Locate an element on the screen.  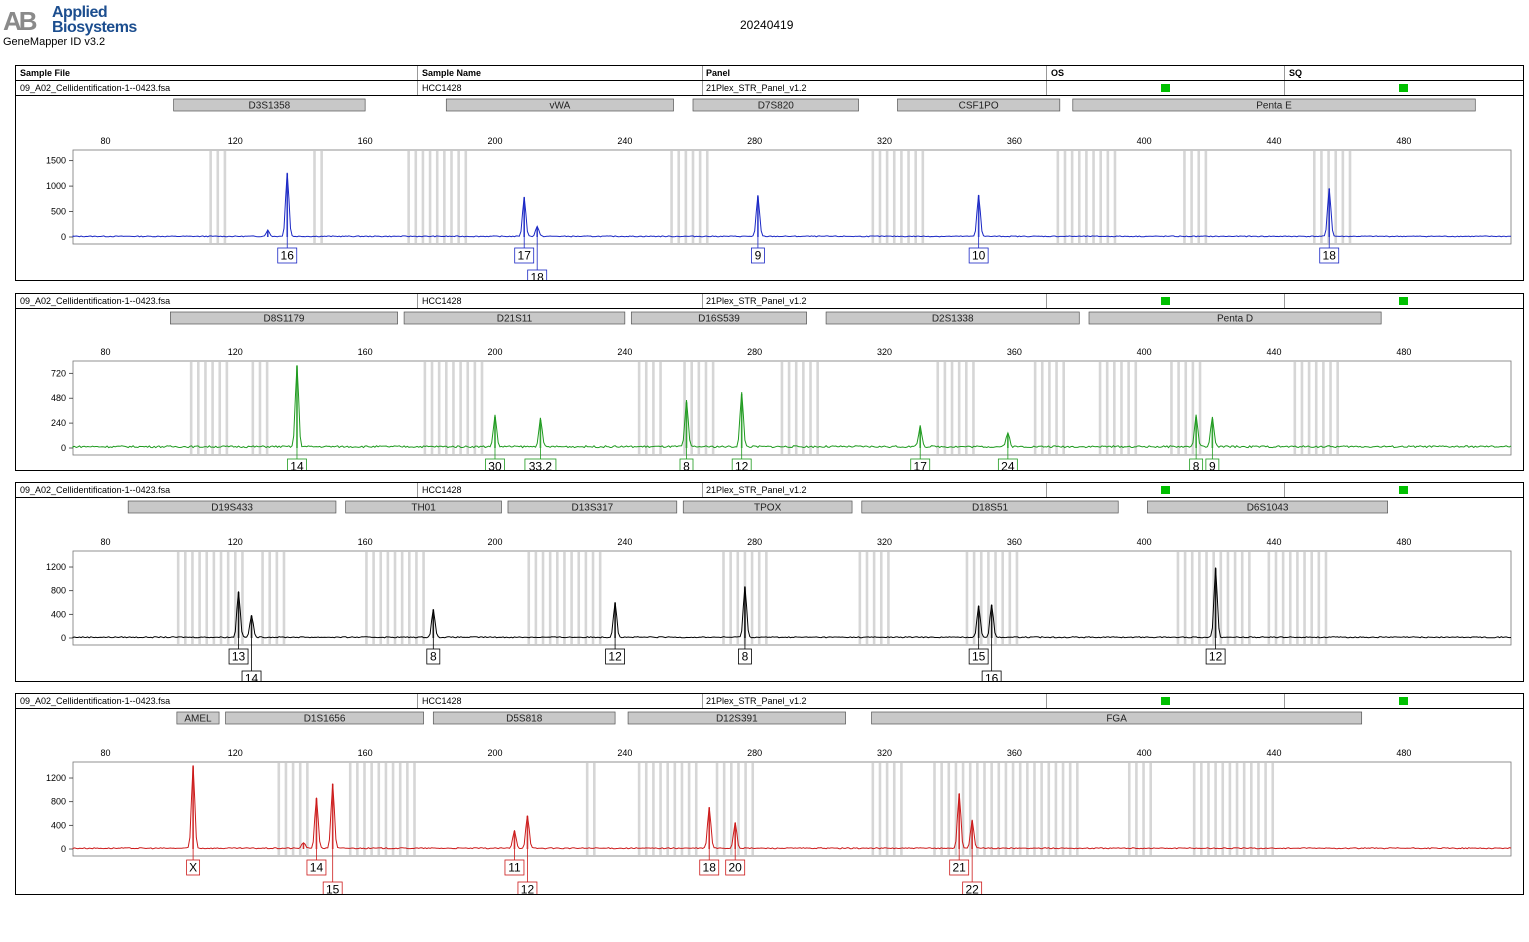
logo-line-2: Biosystems is located at coordinates (94, 27).